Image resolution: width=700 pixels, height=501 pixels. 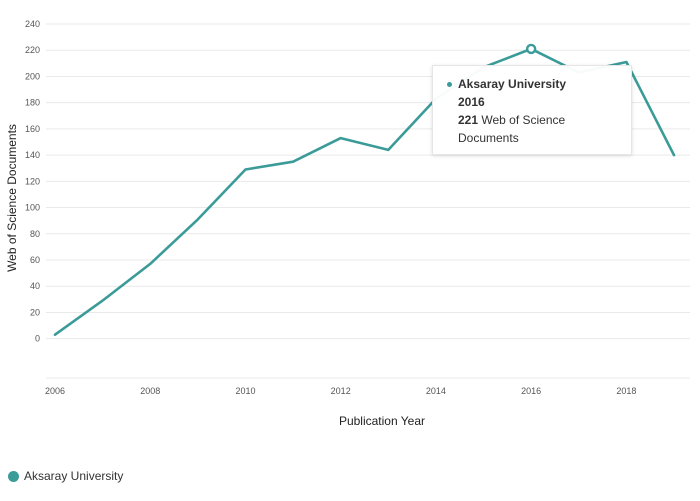 What do you see at coordinates (35, 234) in the screenshot?
I see `y-tick-label: 80` at bounding box center [35, 234].